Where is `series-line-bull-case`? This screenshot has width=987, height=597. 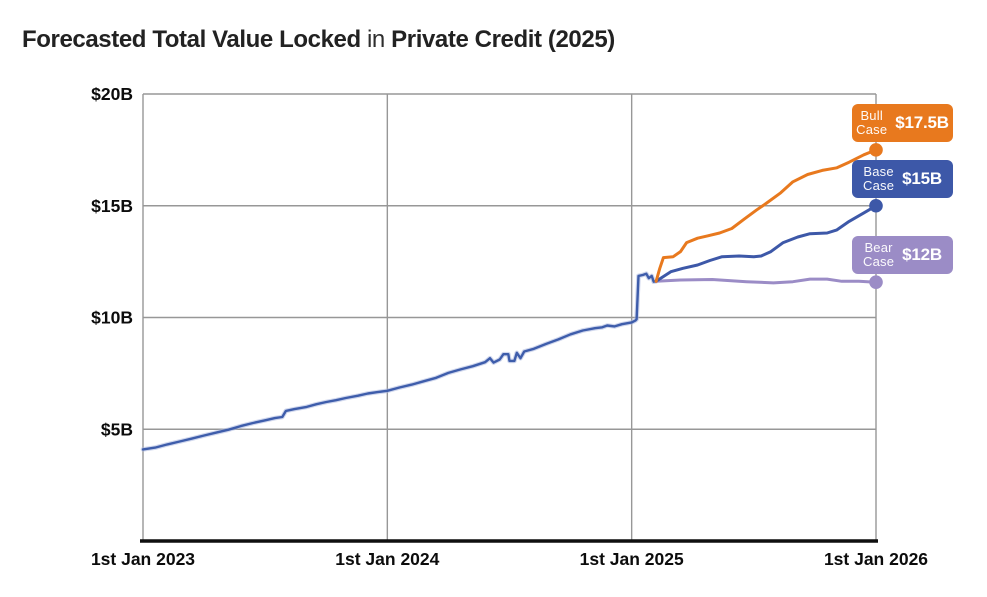 series-line-bull-case is located at coordinates (766, 215).